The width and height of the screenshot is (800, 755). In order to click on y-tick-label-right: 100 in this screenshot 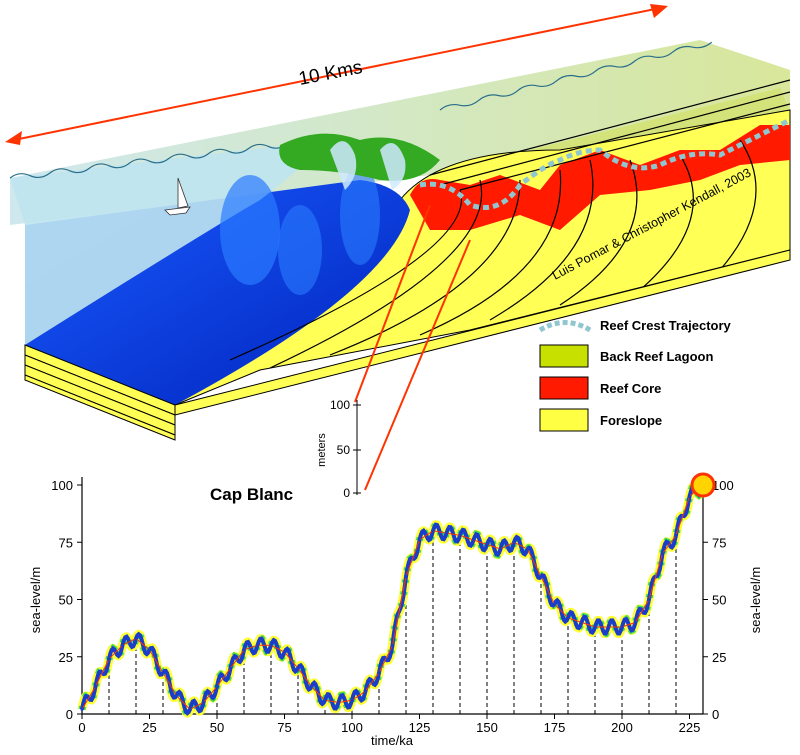, I will do `click(723, 485)`.